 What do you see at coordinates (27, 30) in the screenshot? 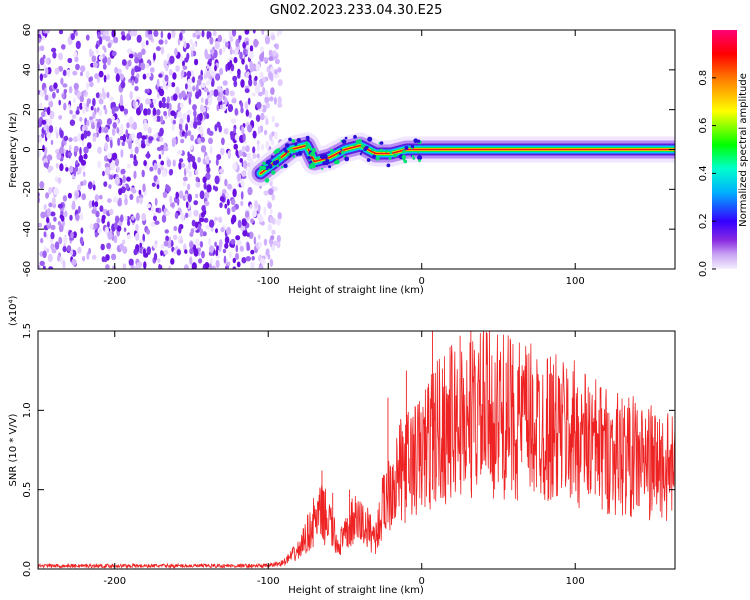
I see `y-tick-label: 60` at bounding box center [27, 30].